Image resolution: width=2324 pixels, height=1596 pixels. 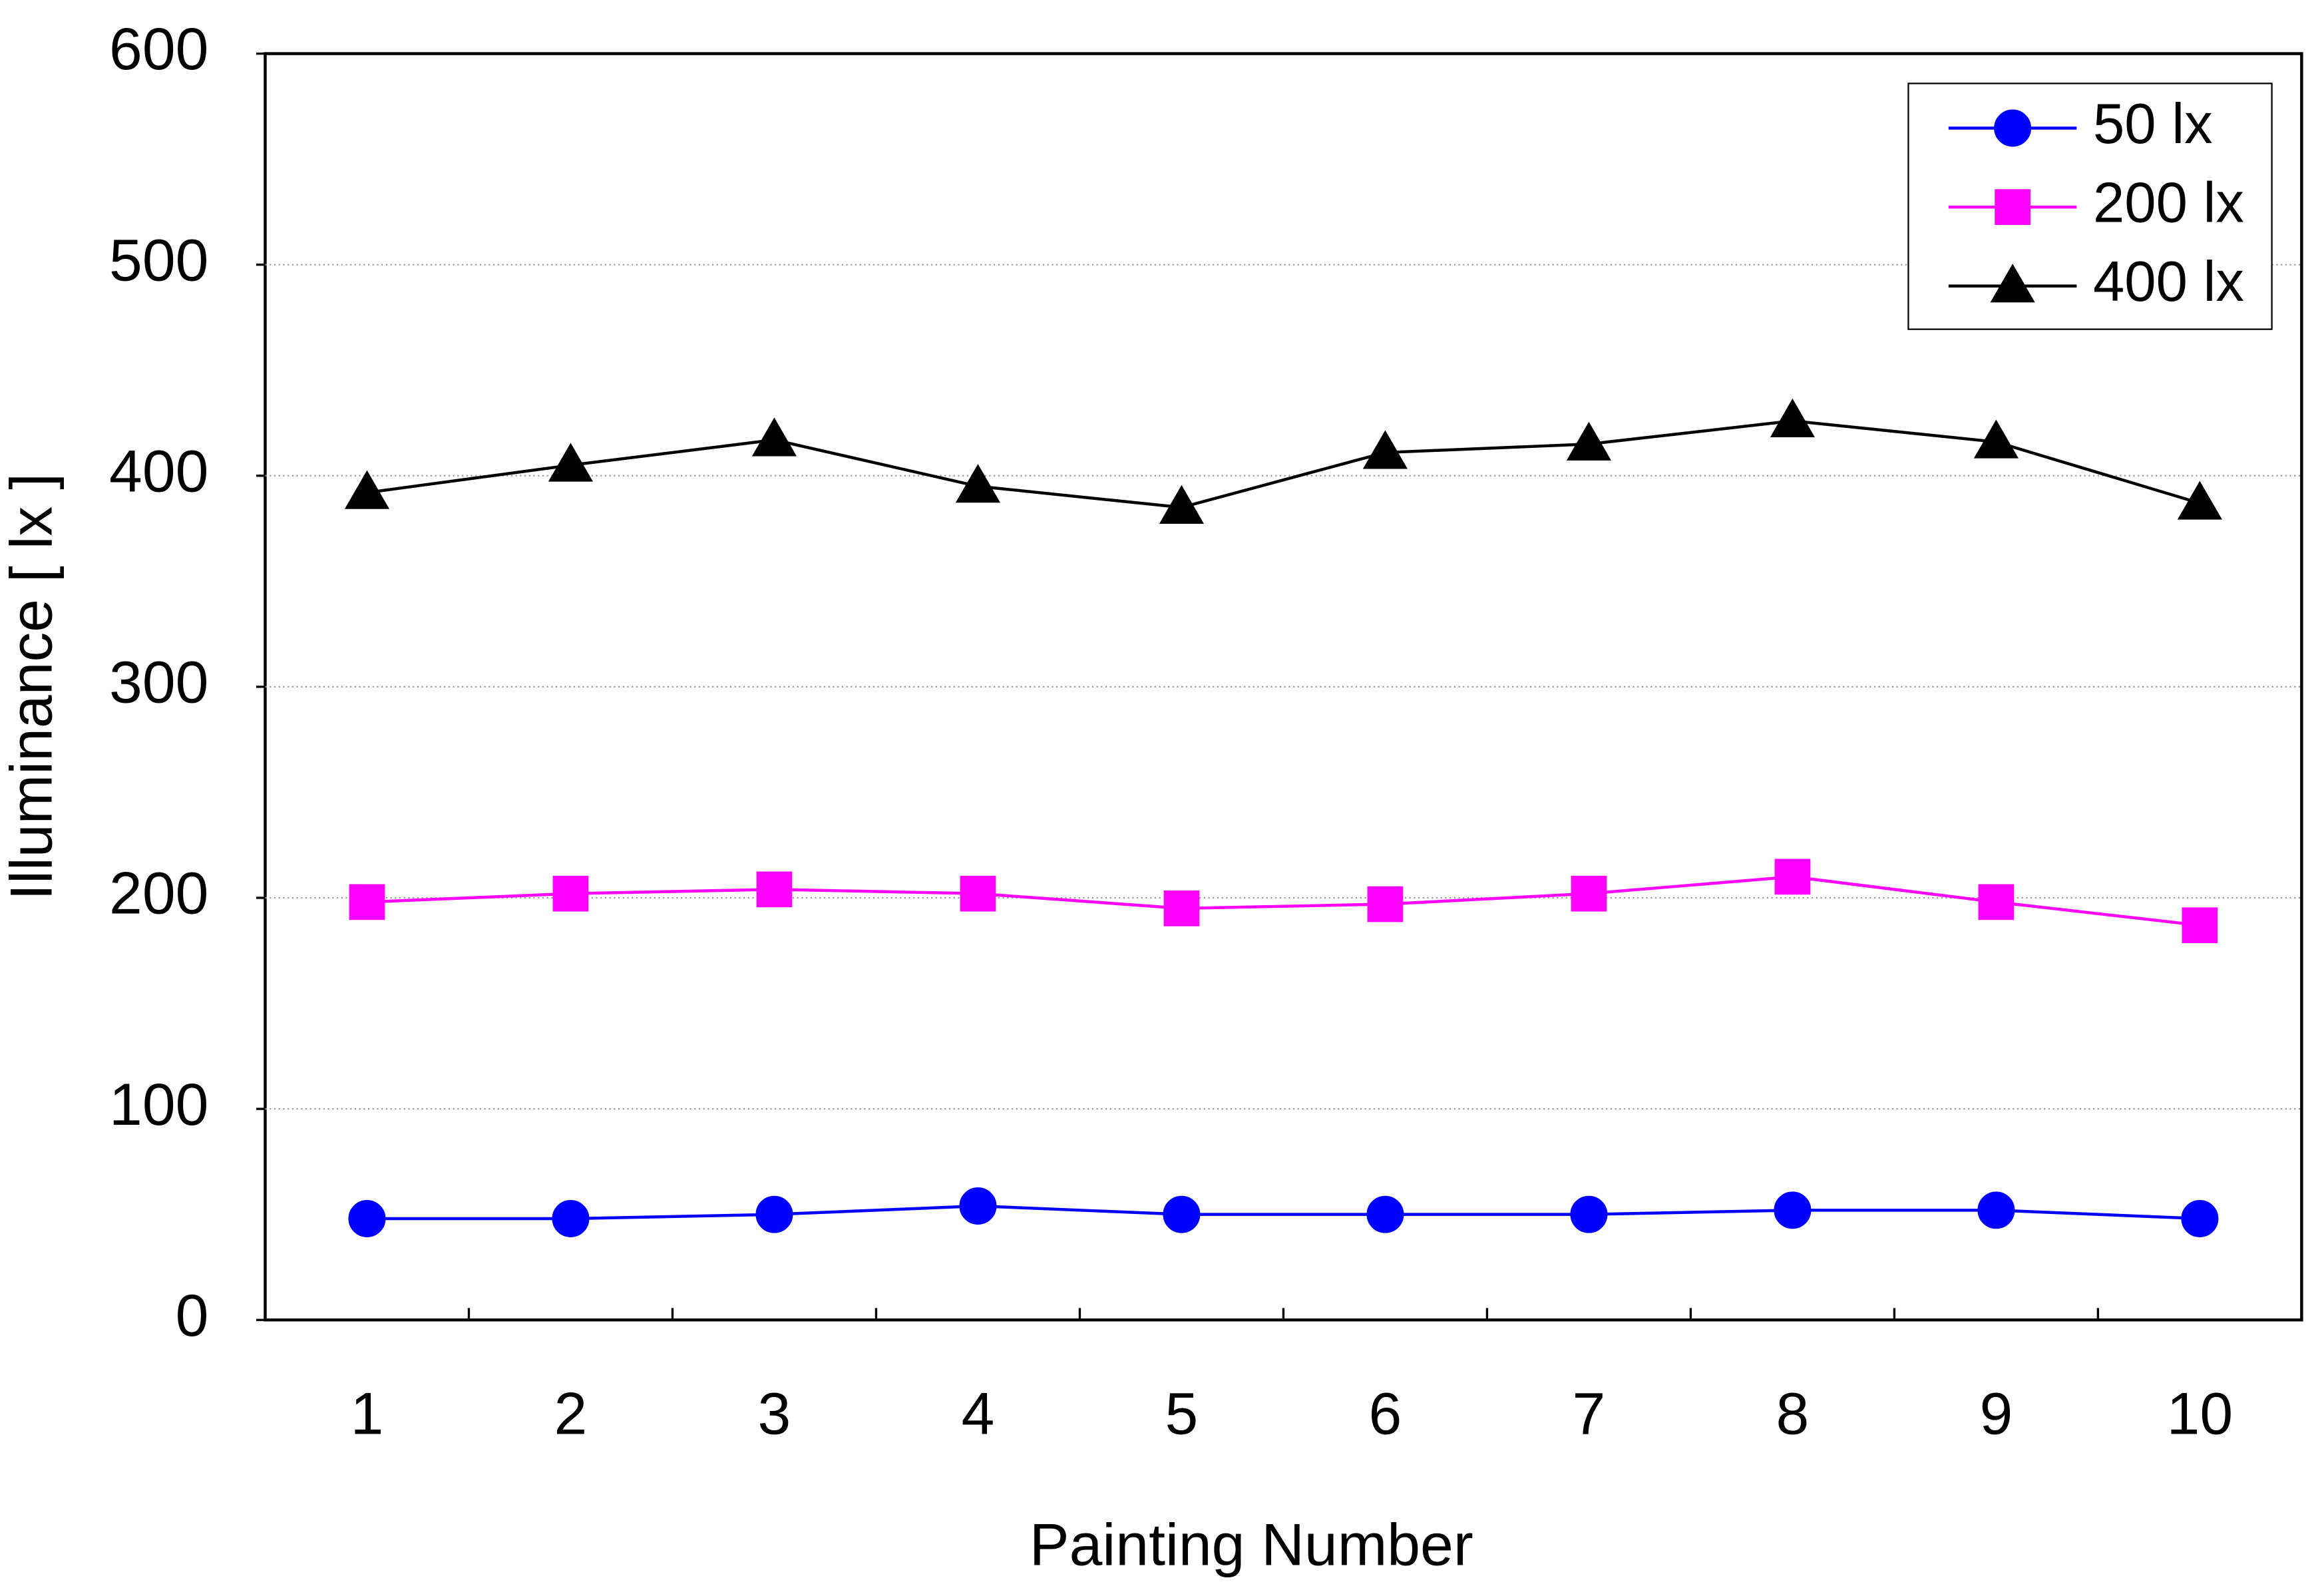 I want to click on y-tick-label: 0, so click(x=192, y=1315).